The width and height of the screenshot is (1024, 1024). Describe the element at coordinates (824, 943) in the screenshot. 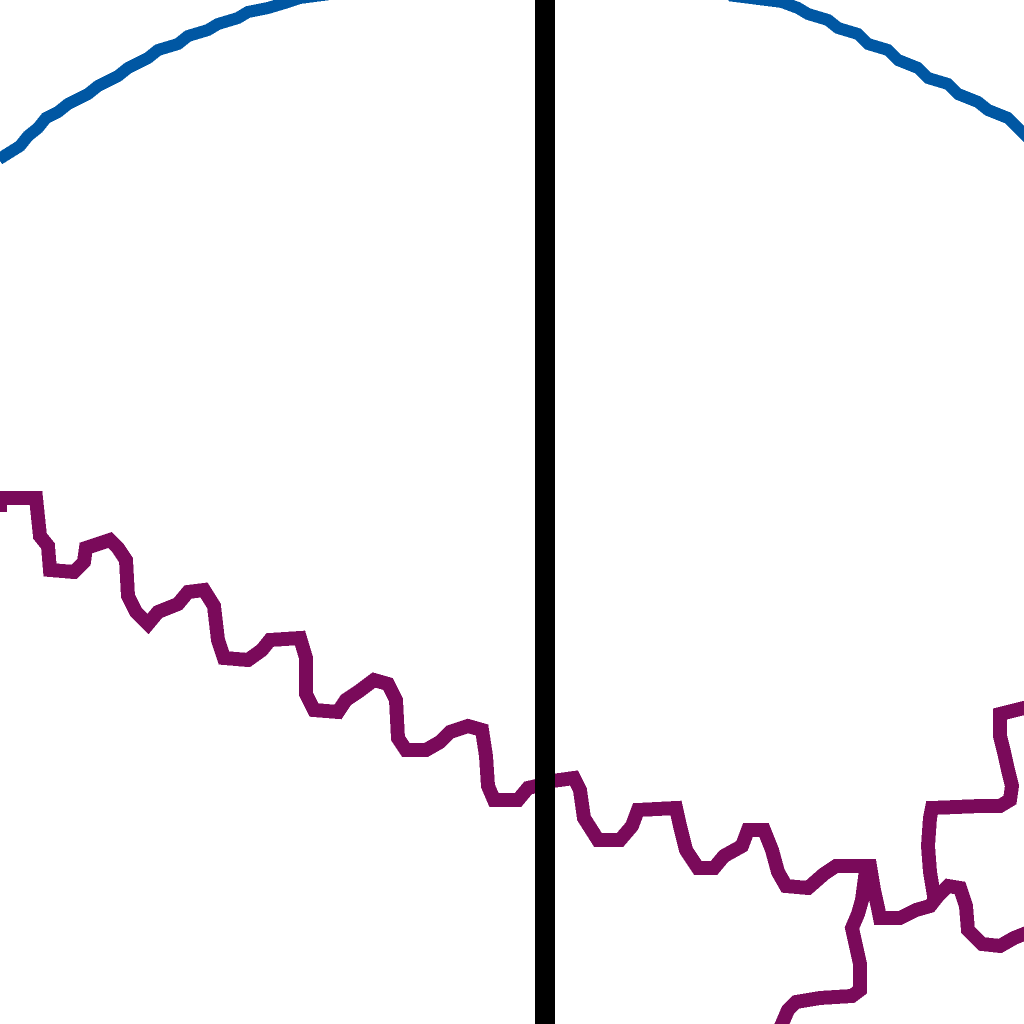

I see `purple-branch-down` at that location.